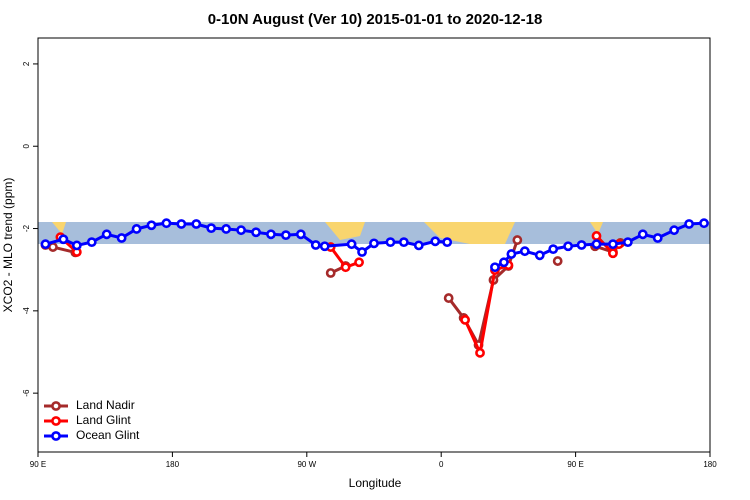 The image size is (750, 500). I want to click on series-line, so click(375, 245).